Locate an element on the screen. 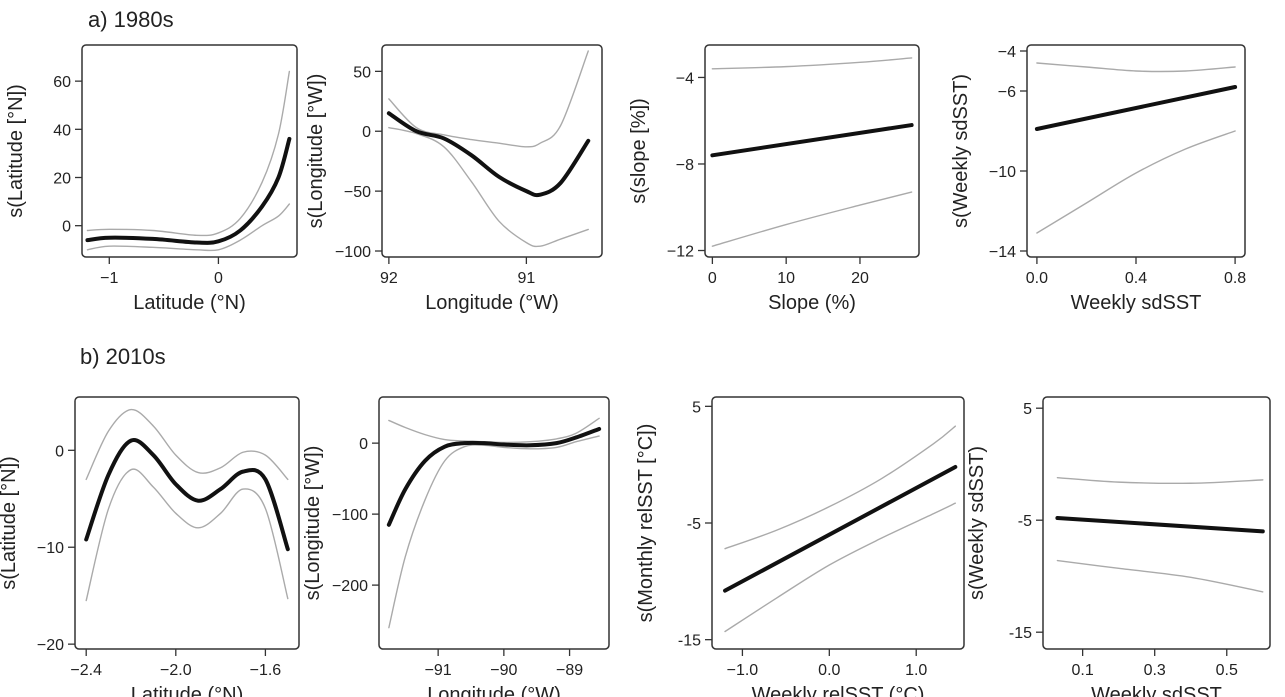 This screenshot has width=1285, height=697. row-label-a: a) 1980s is located at coordinates (131, 19).